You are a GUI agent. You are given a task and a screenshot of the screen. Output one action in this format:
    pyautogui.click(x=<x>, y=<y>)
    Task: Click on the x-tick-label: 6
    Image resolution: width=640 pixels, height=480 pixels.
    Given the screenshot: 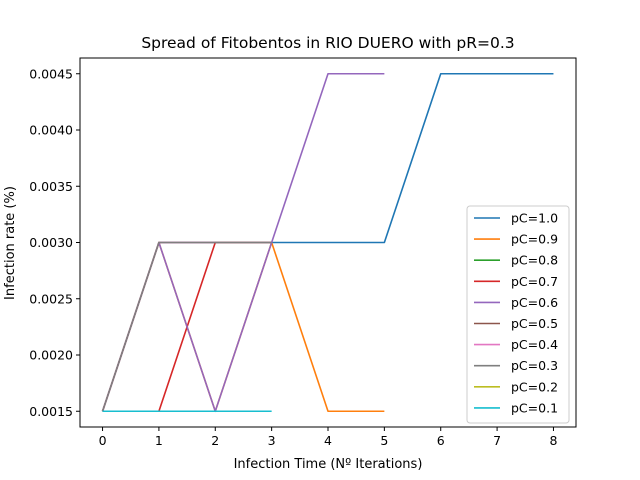 What is the action you would take?
    pyautogui.click(x=441, y=440)
    